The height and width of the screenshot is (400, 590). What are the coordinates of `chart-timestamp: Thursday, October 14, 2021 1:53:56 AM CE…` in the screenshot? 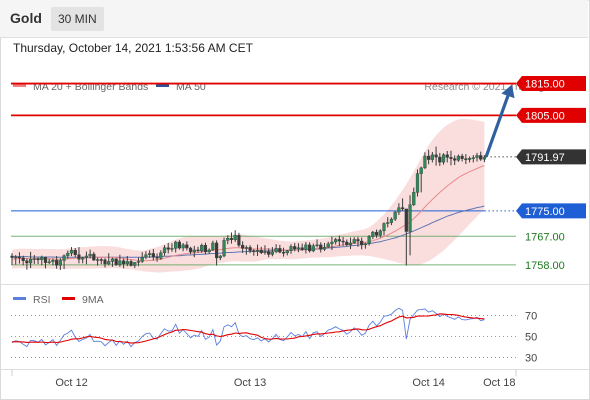 It's located at (133, 48).